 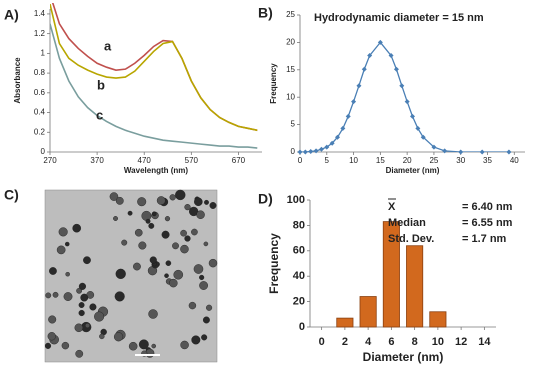 What do you see at coordinates (17, 80) in the screenshot?
I see `y-axis-title: Absorbance` at bounding box center [17, 80].